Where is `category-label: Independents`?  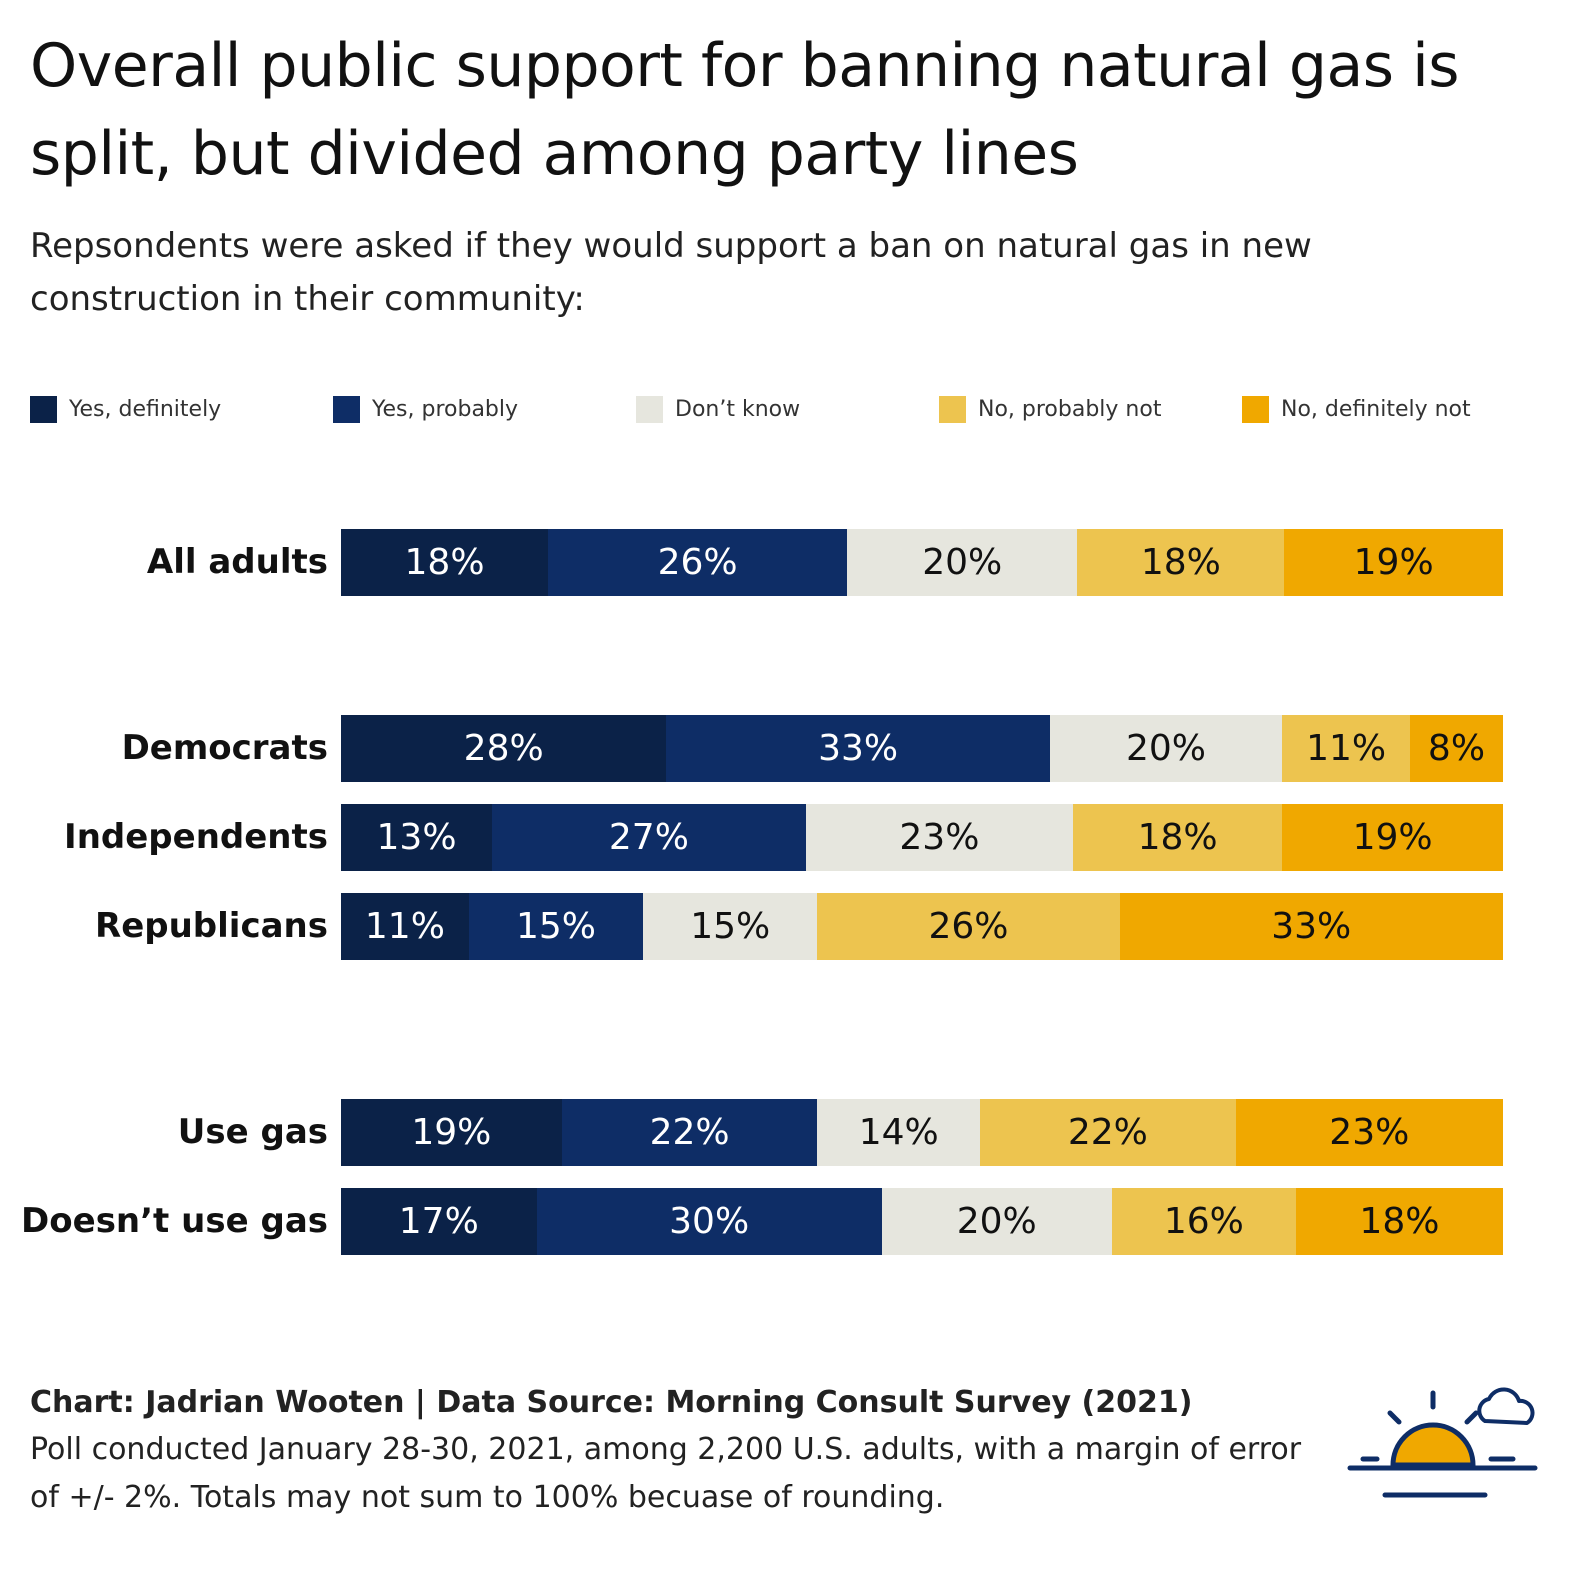 category-label: Independents is located at coordinates (196, 837).